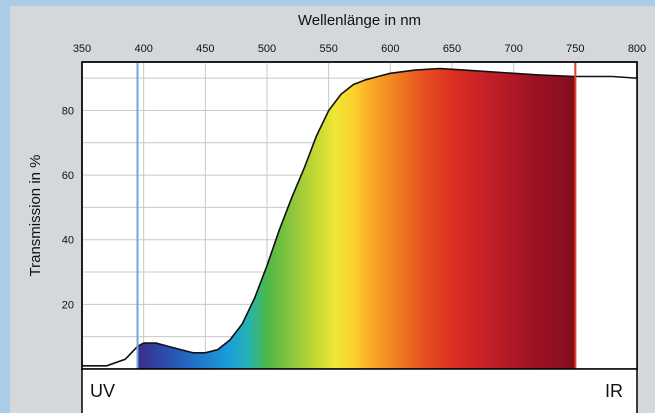 This screenshot has height=413, width=655. What do you see at coordinates (35, 216) in the screenshot?
I see `y-axis-title: Transmission in %` at bounding box center [35, 216].